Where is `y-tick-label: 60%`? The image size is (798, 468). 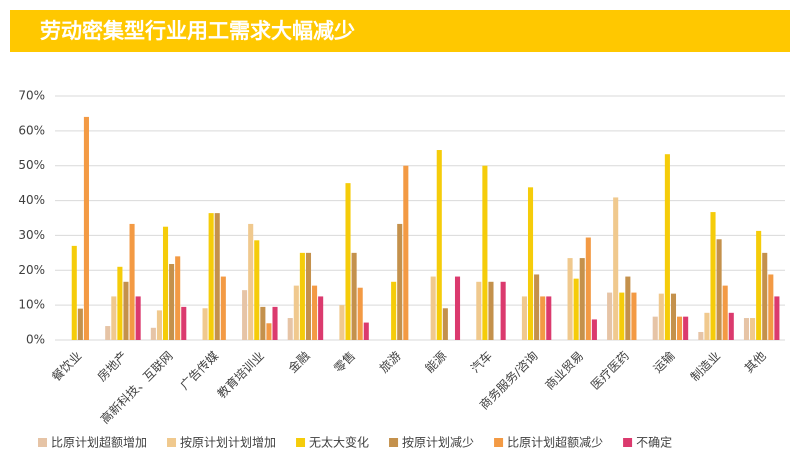
y-tick-label: 60% is located at coordinates (31, 130).